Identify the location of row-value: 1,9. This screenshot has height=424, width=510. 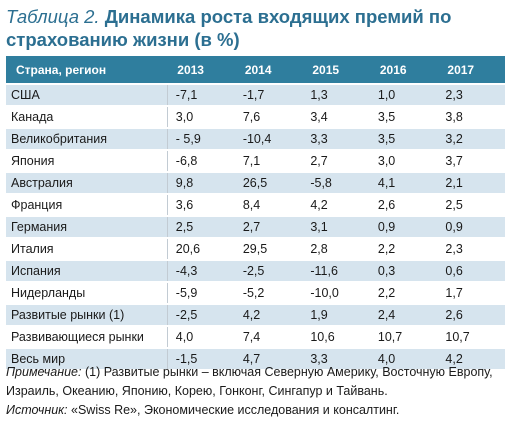
(336, 315).